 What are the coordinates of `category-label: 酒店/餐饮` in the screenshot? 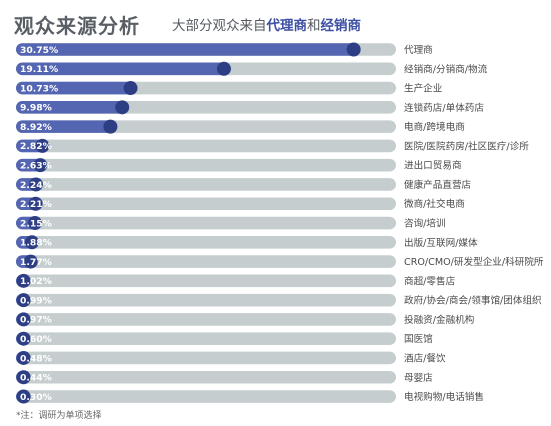 It's located at (425, 358).